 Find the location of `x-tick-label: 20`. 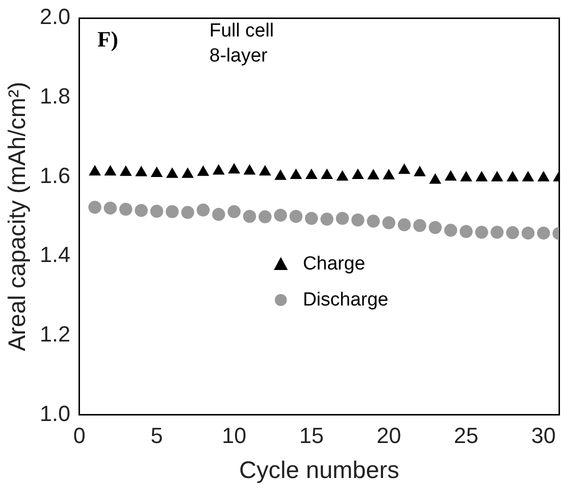

x-tick-label: 20 is located at coordinates (389, 435).